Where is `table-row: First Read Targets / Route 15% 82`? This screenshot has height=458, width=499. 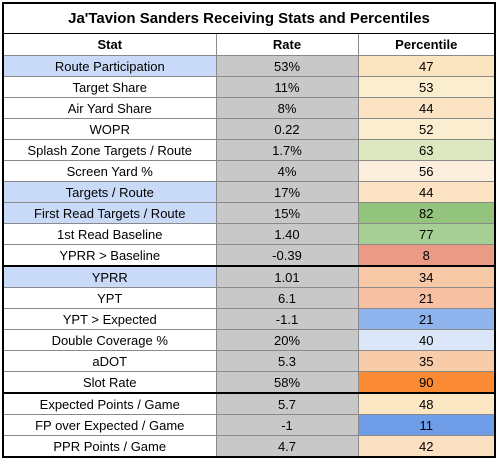 table-row: First Read Targets / Route 15% 82 is located at coordinates (249, 213).